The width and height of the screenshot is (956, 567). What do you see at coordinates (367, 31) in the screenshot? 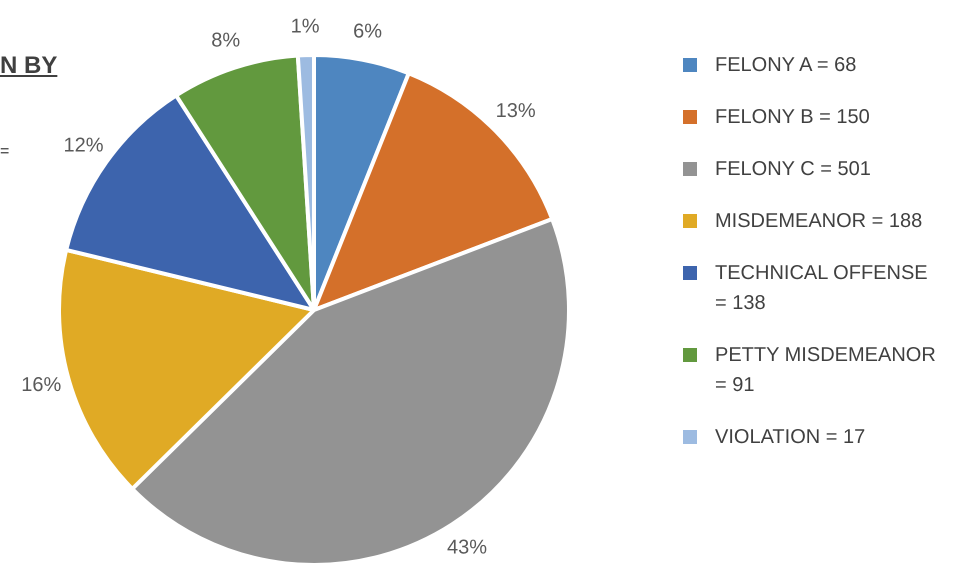
I see `data-label: 6%` at bounding box center [367, 31].